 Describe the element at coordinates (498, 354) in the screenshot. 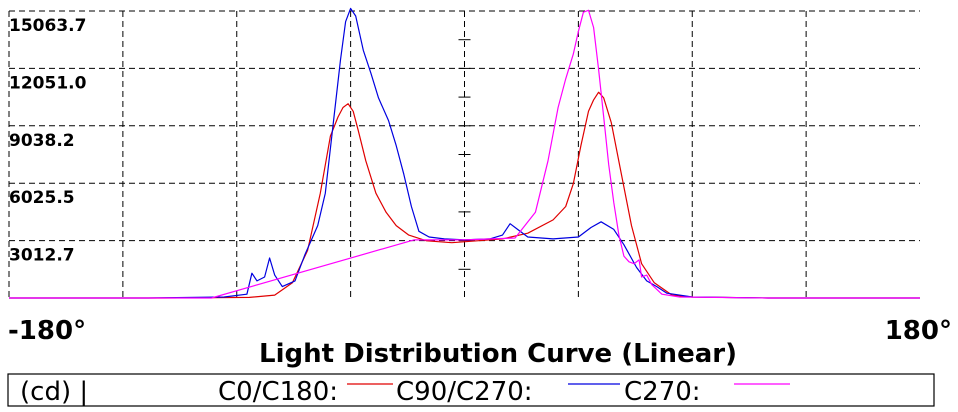

I see `chart-title: Light Distribution Curve (Linear)` at that location.